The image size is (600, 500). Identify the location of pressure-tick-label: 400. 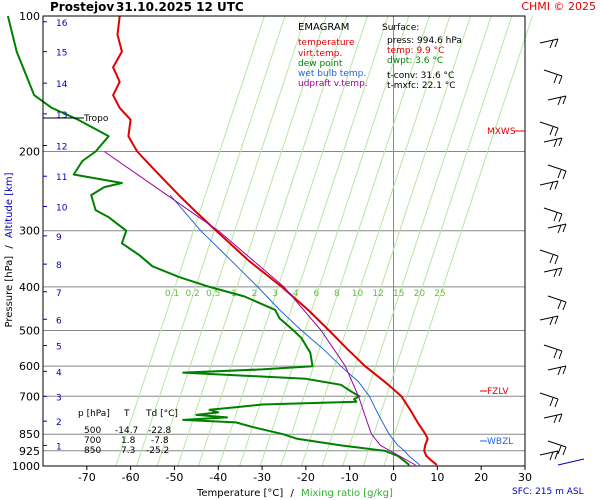
(29, 287).